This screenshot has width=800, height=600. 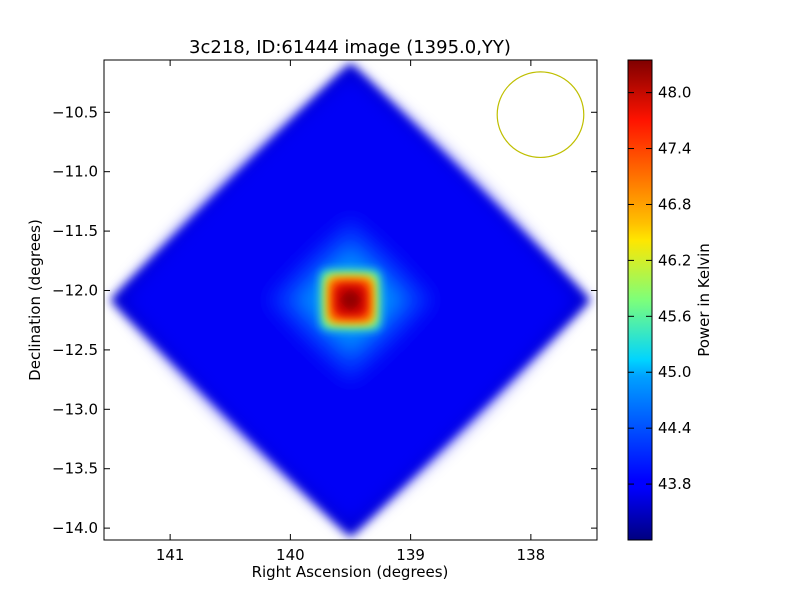 What do you see at coordinates (75, 290) in the screenshot?
I see `y-tick-label: −12.0` at bounding box center [75, 290].